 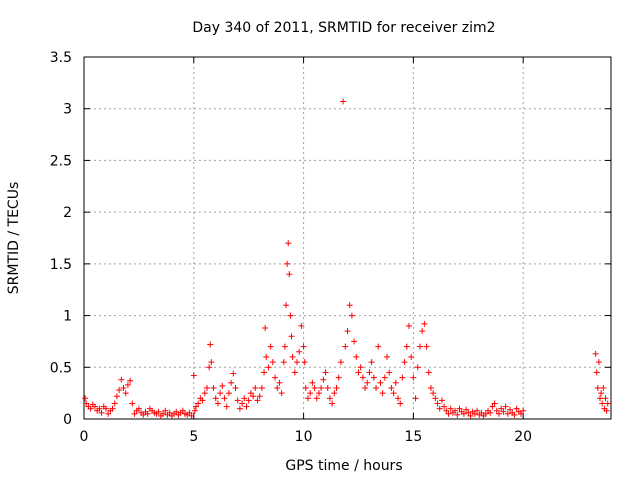 I want to click on x-tick-label: 5, so click(x=193, y=437).